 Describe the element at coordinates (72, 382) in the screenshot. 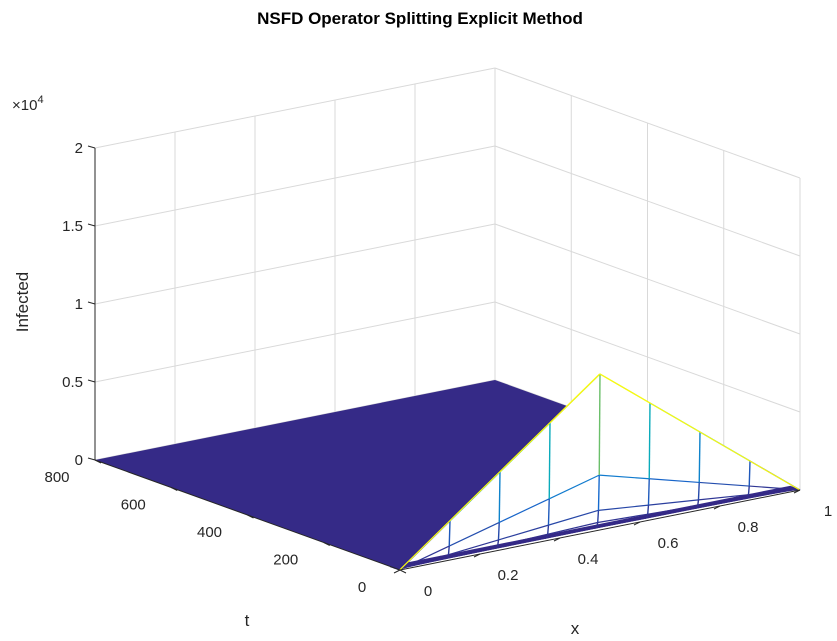

I see `z-tick-label: 0.5` at that location.